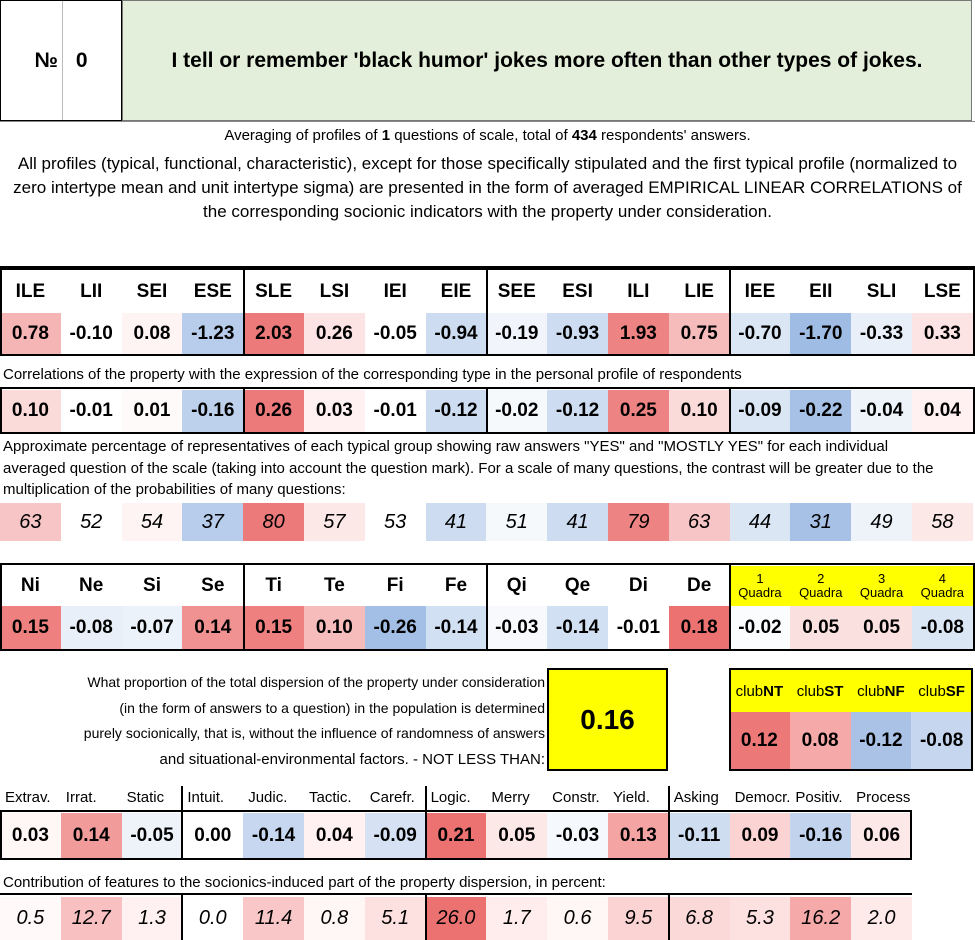 The height and width of the screenshot is (940, 975). What do you see at coordinates (819, 797) in the screenshot?
I see `trait-header-13: Positiv.` at bounding box center [819, 797].